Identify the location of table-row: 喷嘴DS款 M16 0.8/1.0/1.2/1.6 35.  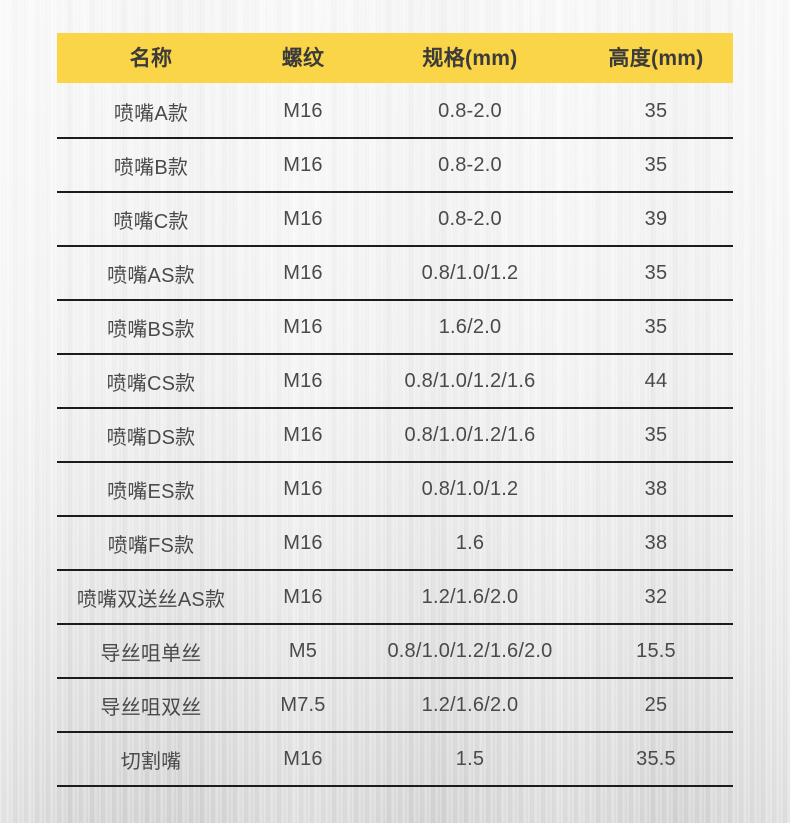
(395, 435).